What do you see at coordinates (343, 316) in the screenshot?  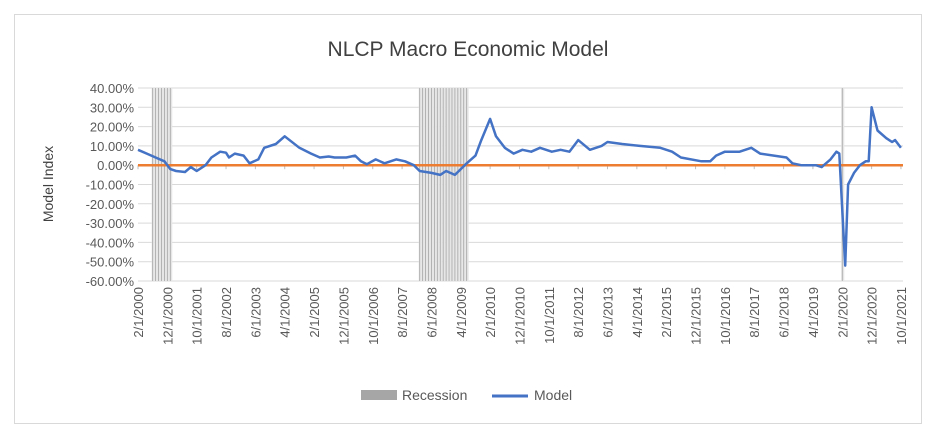 I see `x-tick-label: 12/1/2005` at bounding box center [343, 316].